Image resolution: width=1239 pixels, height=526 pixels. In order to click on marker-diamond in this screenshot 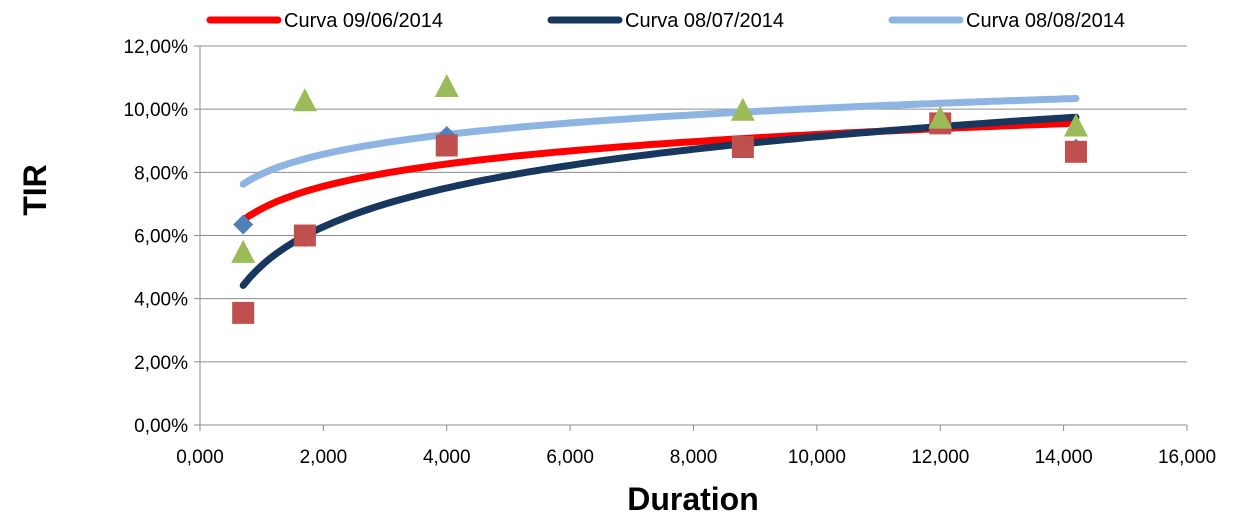, I will do `click(243, 224)`.